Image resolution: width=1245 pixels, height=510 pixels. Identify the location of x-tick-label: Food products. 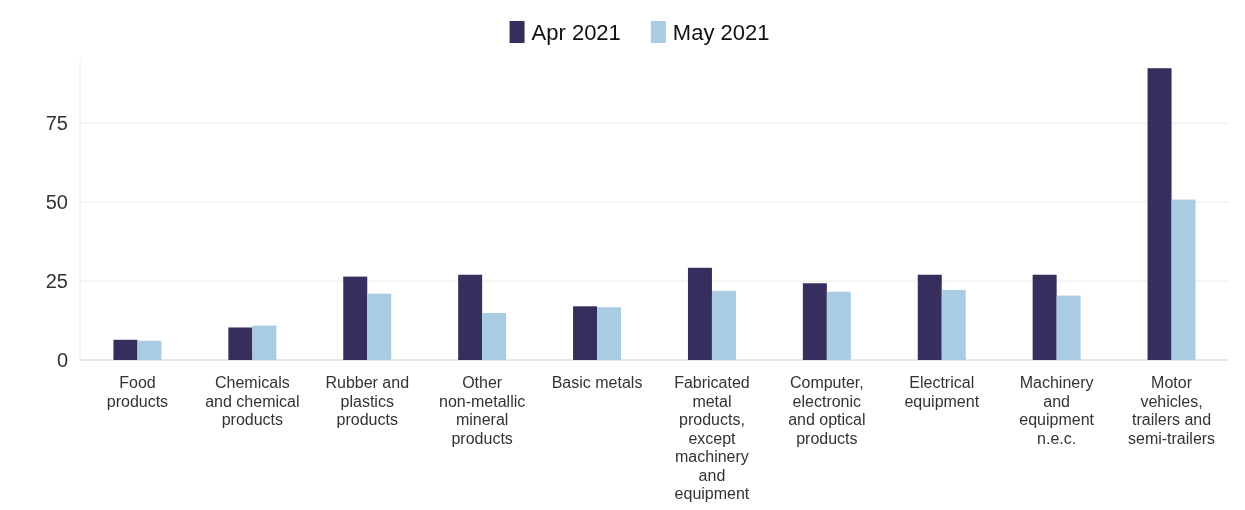
(137, 392).